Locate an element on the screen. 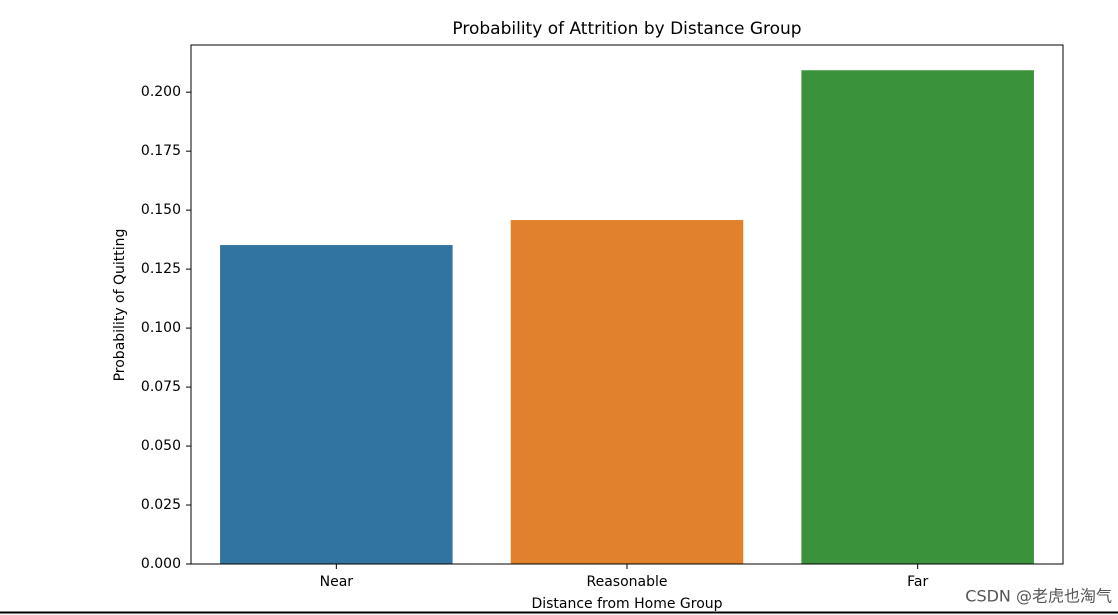  y-axis-label: Probability of Quitting is located at coordinates (120, 305).